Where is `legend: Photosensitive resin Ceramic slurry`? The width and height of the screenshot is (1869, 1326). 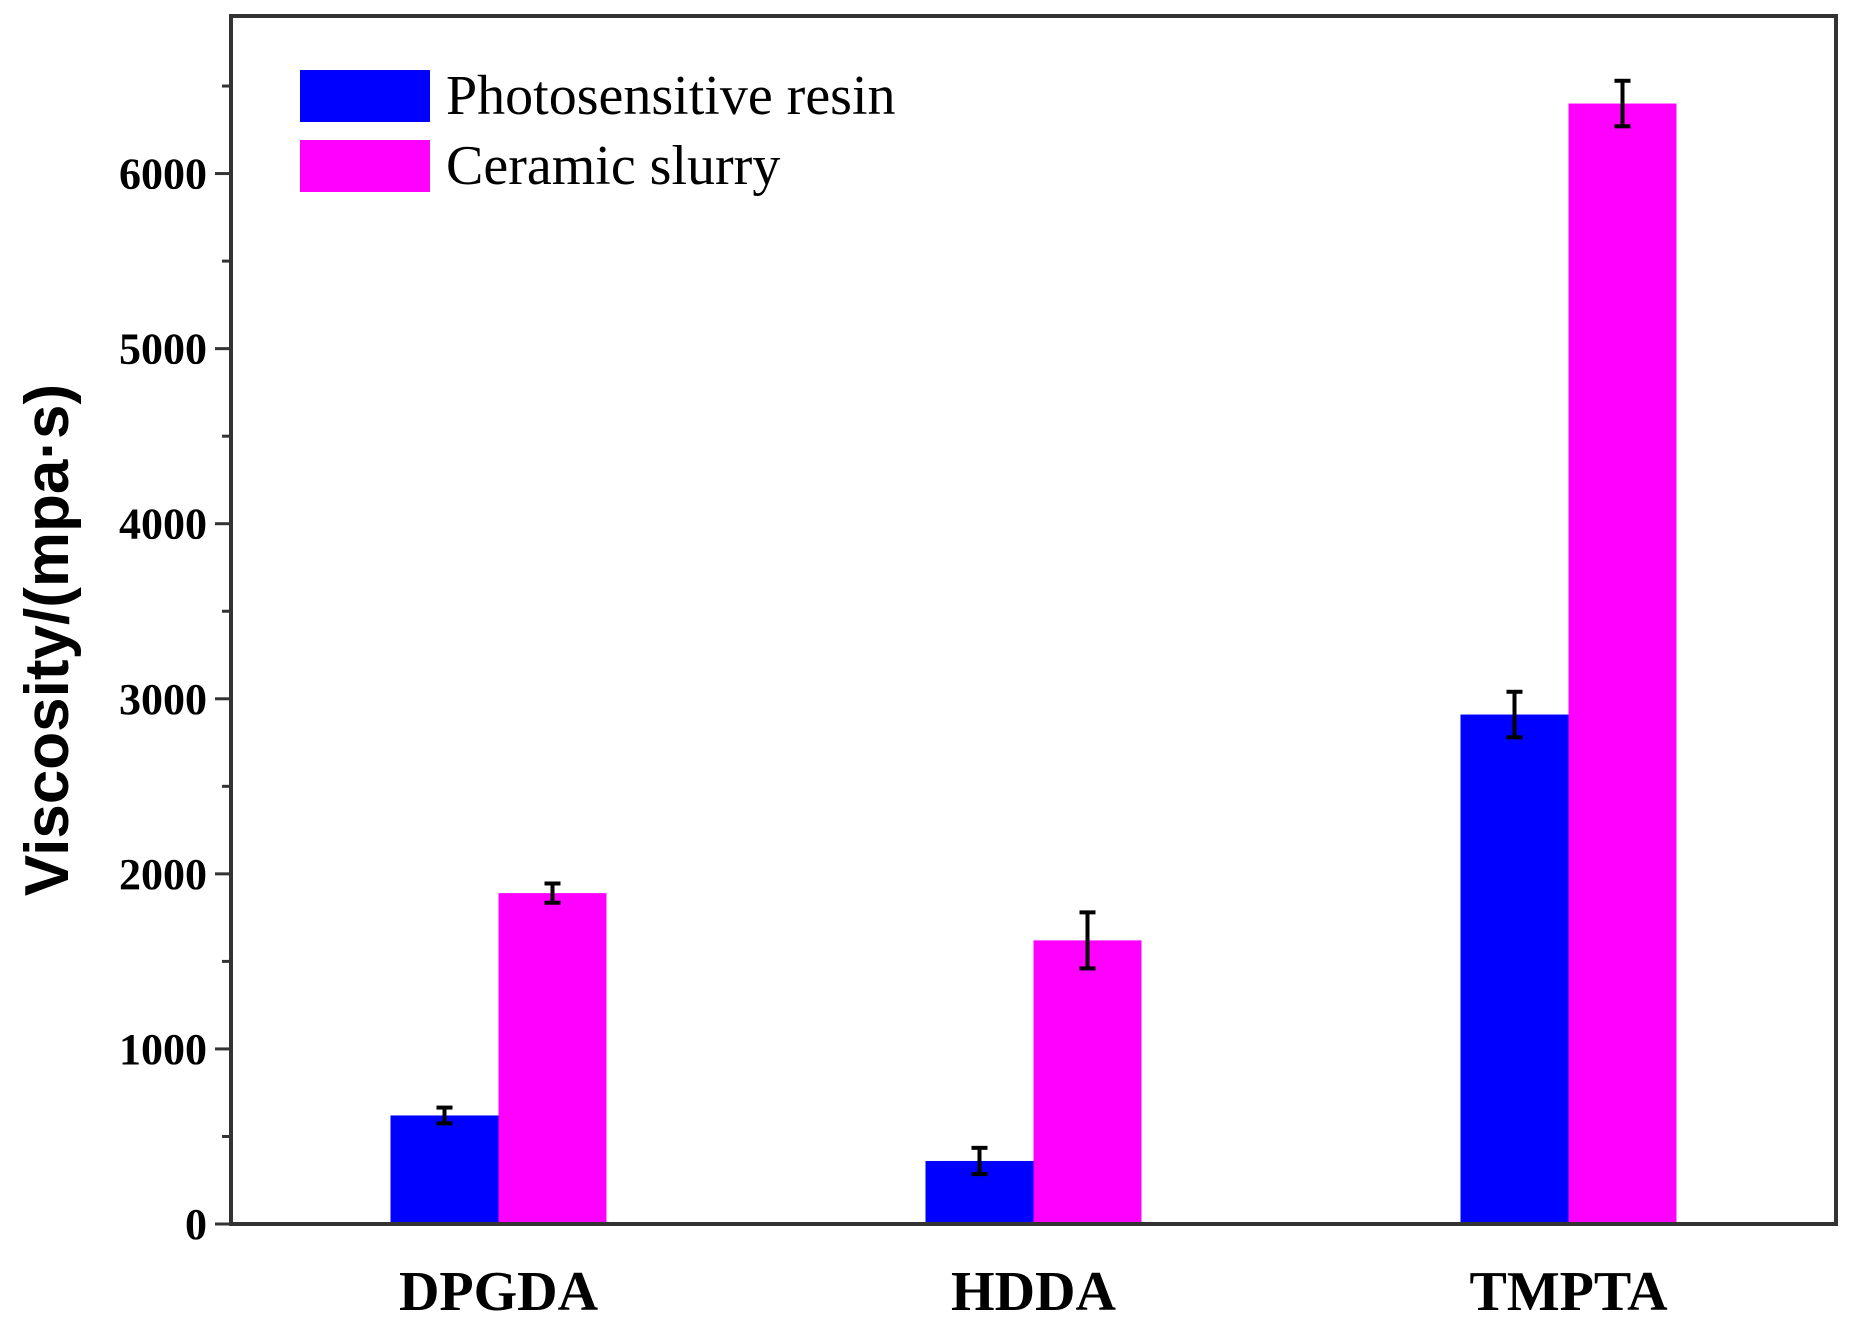 legend: Photosensitive resin Ceramic slurry is located at coordinates (598, 131).